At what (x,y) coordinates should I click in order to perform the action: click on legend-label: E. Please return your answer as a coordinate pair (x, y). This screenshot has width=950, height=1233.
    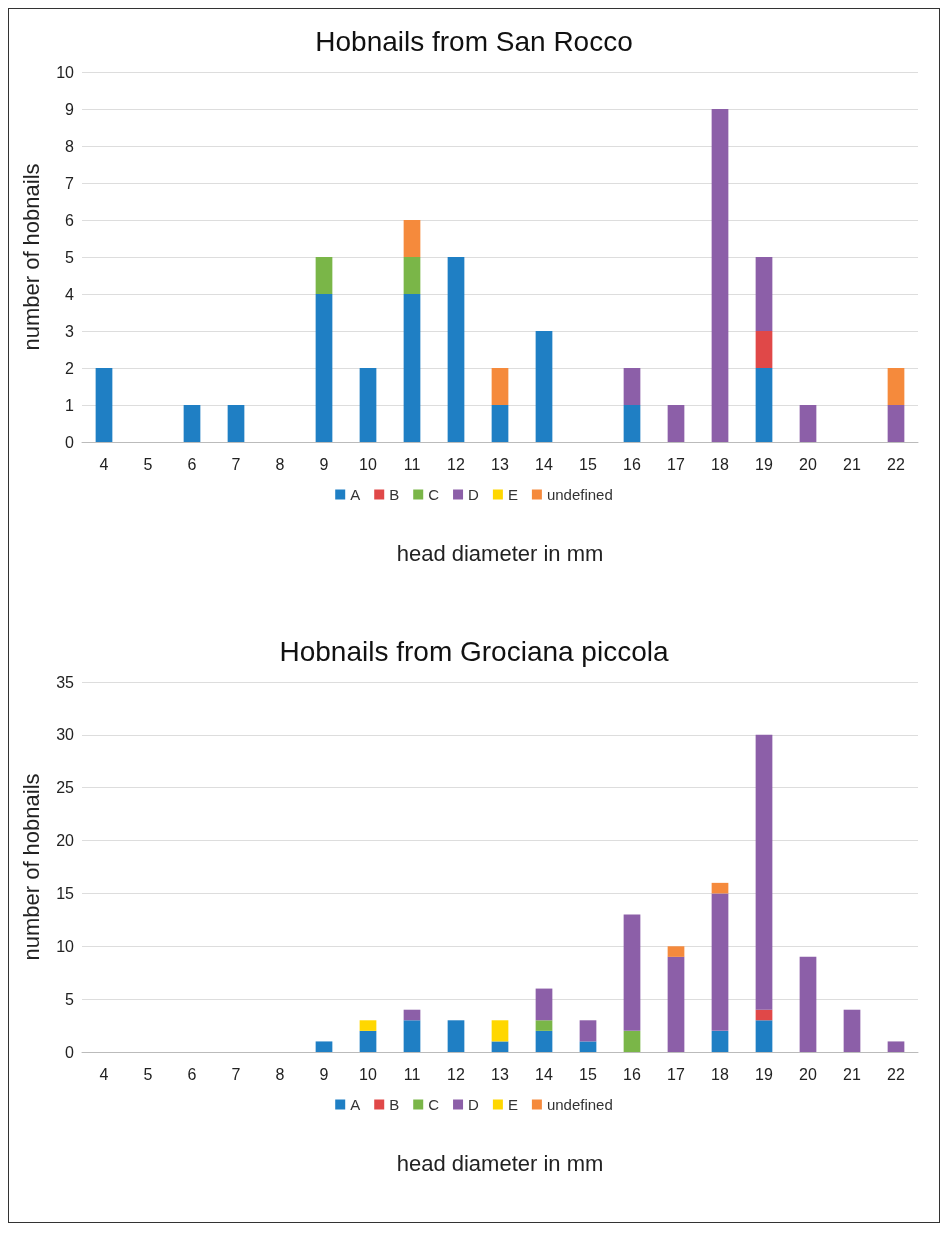
    Looking at the image, I should click on (512, 1104).